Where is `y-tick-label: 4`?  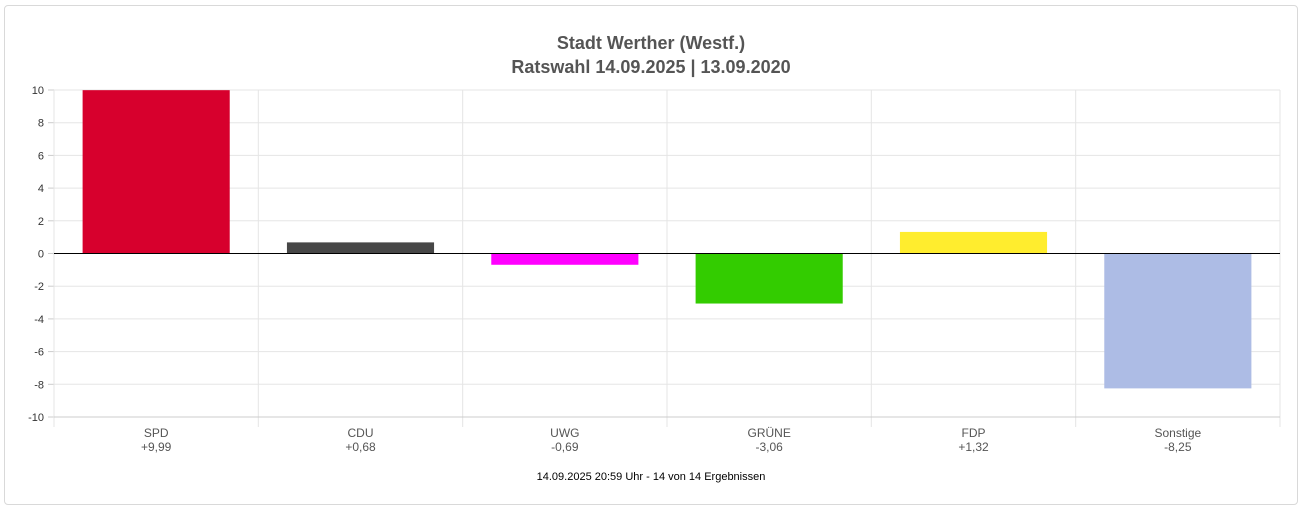 y-tick-label: 4 is located at coordinates (41, 189).